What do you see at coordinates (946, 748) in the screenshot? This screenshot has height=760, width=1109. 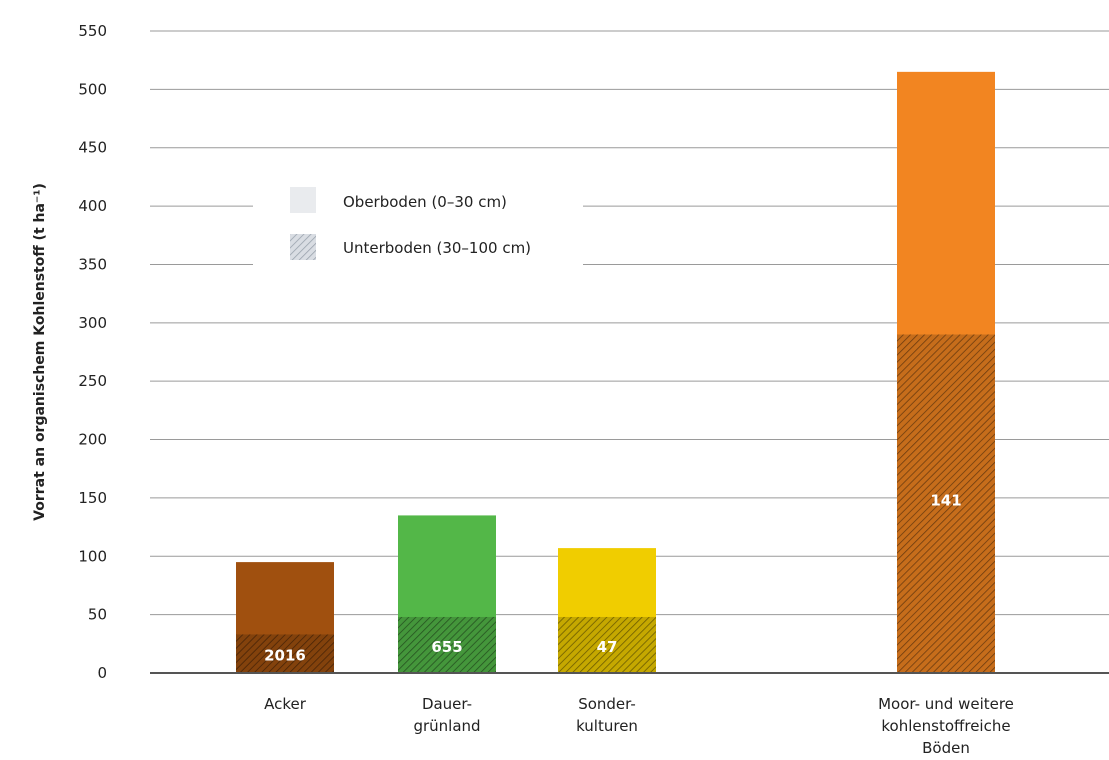 I see `x-category-label: Böden` at bounding box center [946, 748].